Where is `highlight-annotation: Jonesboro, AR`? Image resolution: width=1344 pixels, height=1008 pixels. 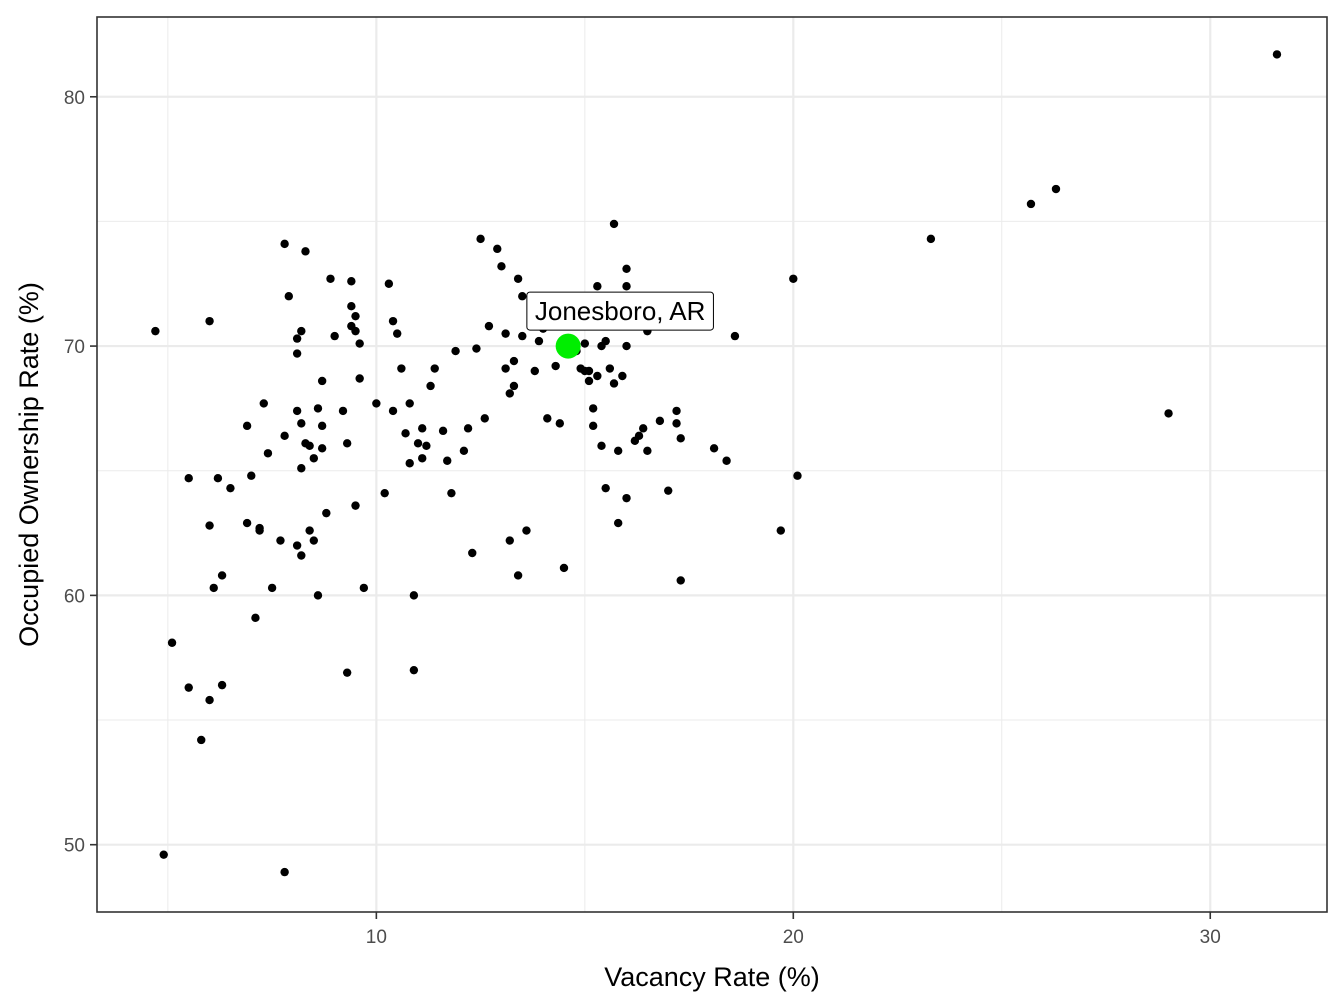 highlight-annotation: Jonesboro, AR is located at coordinates (620, 325).